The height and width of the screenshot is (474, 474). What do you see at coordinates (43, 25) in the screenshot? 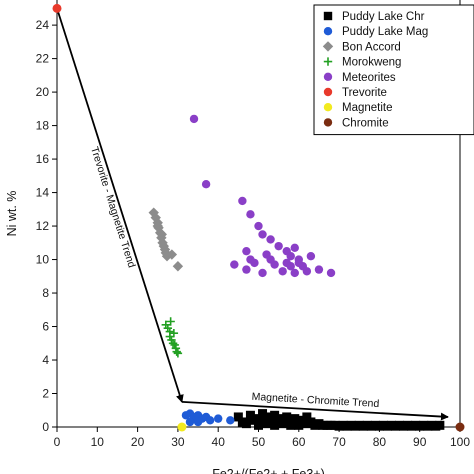
I see `y-tick-label: 24` at bounding box center [43, 25].